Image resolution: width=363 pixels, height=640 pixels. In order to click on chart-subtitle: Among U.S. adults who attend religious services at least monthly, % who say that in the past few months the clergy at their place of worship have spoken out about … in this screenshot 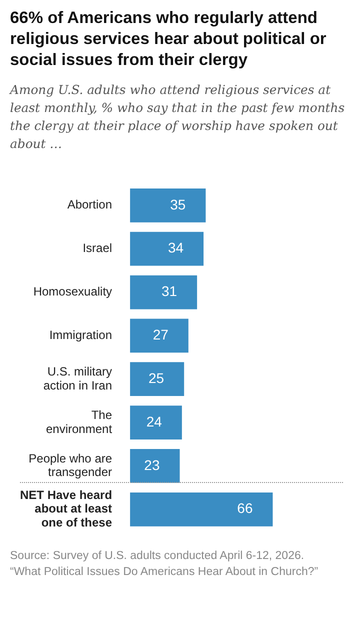, I will do `click(178, 117)`.